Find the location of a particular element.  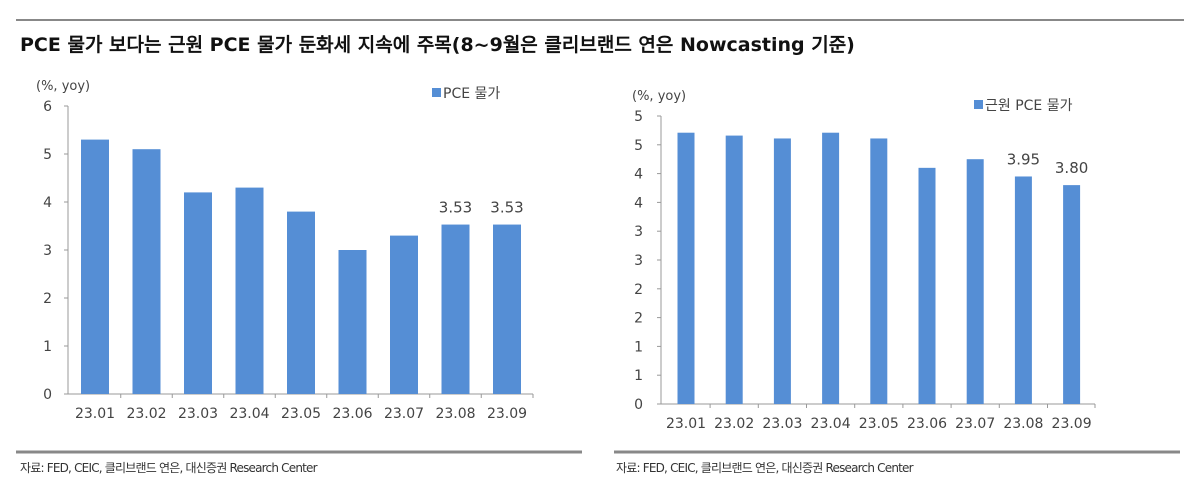

data-label: 3.95 is located at coordinates (1023, 159).